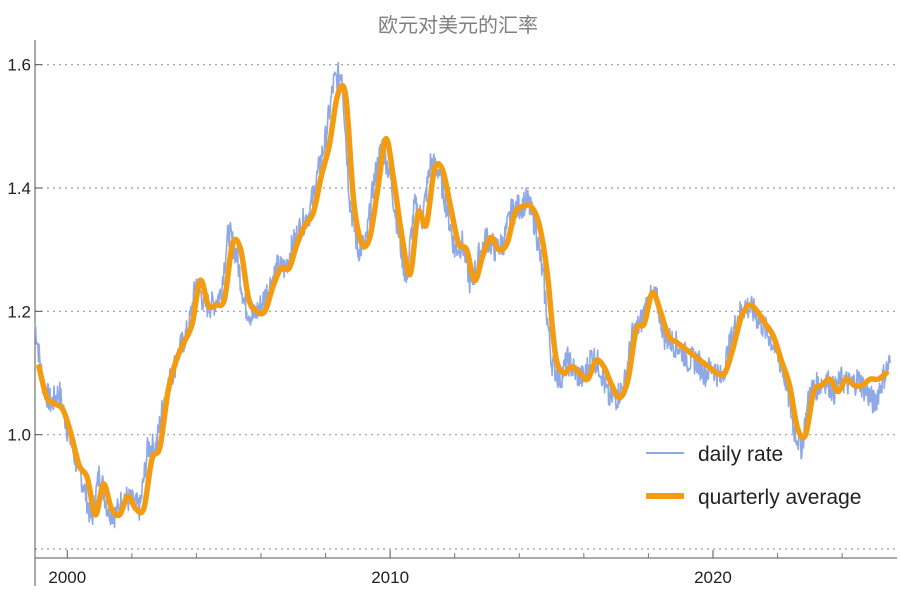 The height and width of the screenshot is (600, 900). I want to click on y-tick-label: 1.4, so click(19, 188).